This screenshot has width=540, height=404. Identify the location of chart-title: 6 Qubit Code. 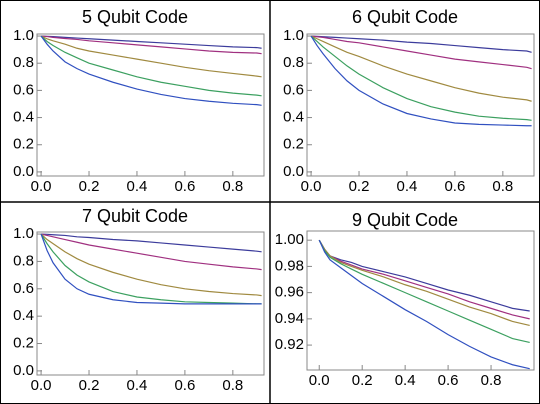
(405, 17).